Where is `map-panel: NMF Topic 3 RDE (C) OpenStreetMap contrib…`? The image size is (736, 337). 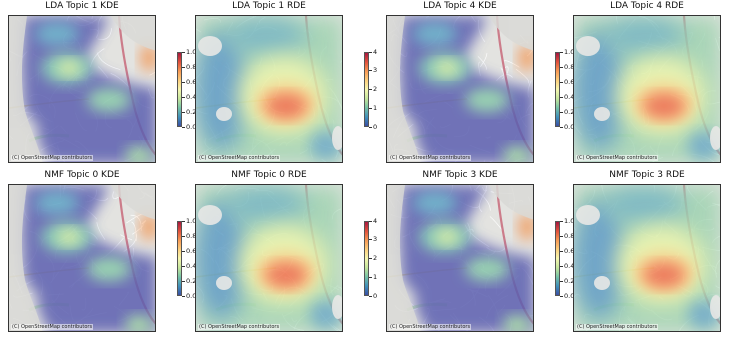 map-panel: NMF Topic 3 RDE (C) OpenStreetMap contrib… is located at coordinates (647, 251).